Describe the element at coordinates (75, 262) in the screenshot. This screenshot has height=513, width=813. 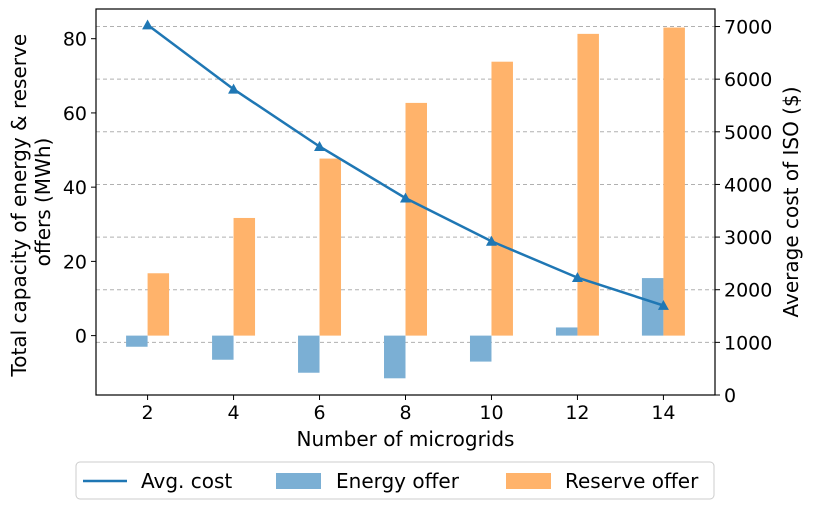
I see `left-y-tick-label: 20` at that location.